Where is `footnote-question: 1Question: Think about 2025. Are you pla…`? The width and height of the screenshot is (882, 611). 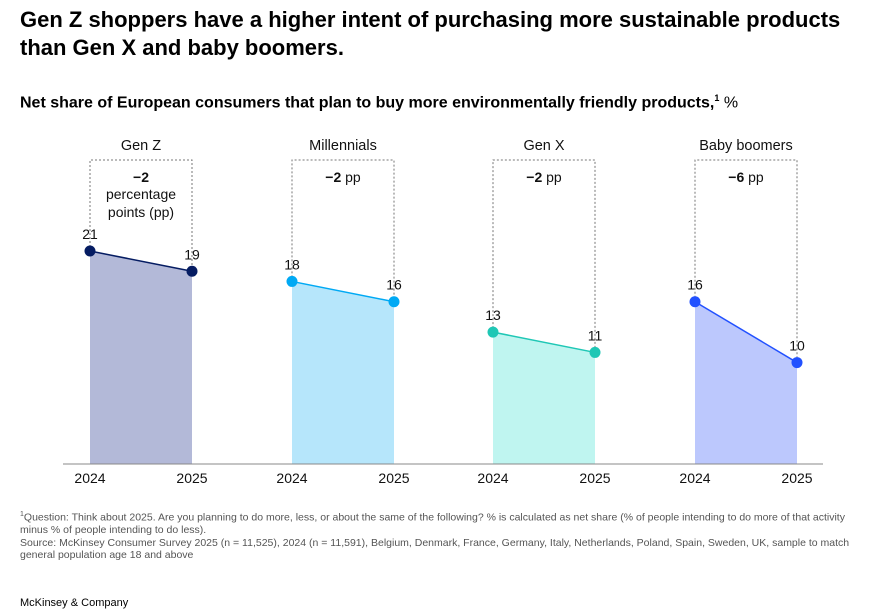 footnote-question: 1Question: Think about 2025. Are you pla… is located at coordinates (440, 523).